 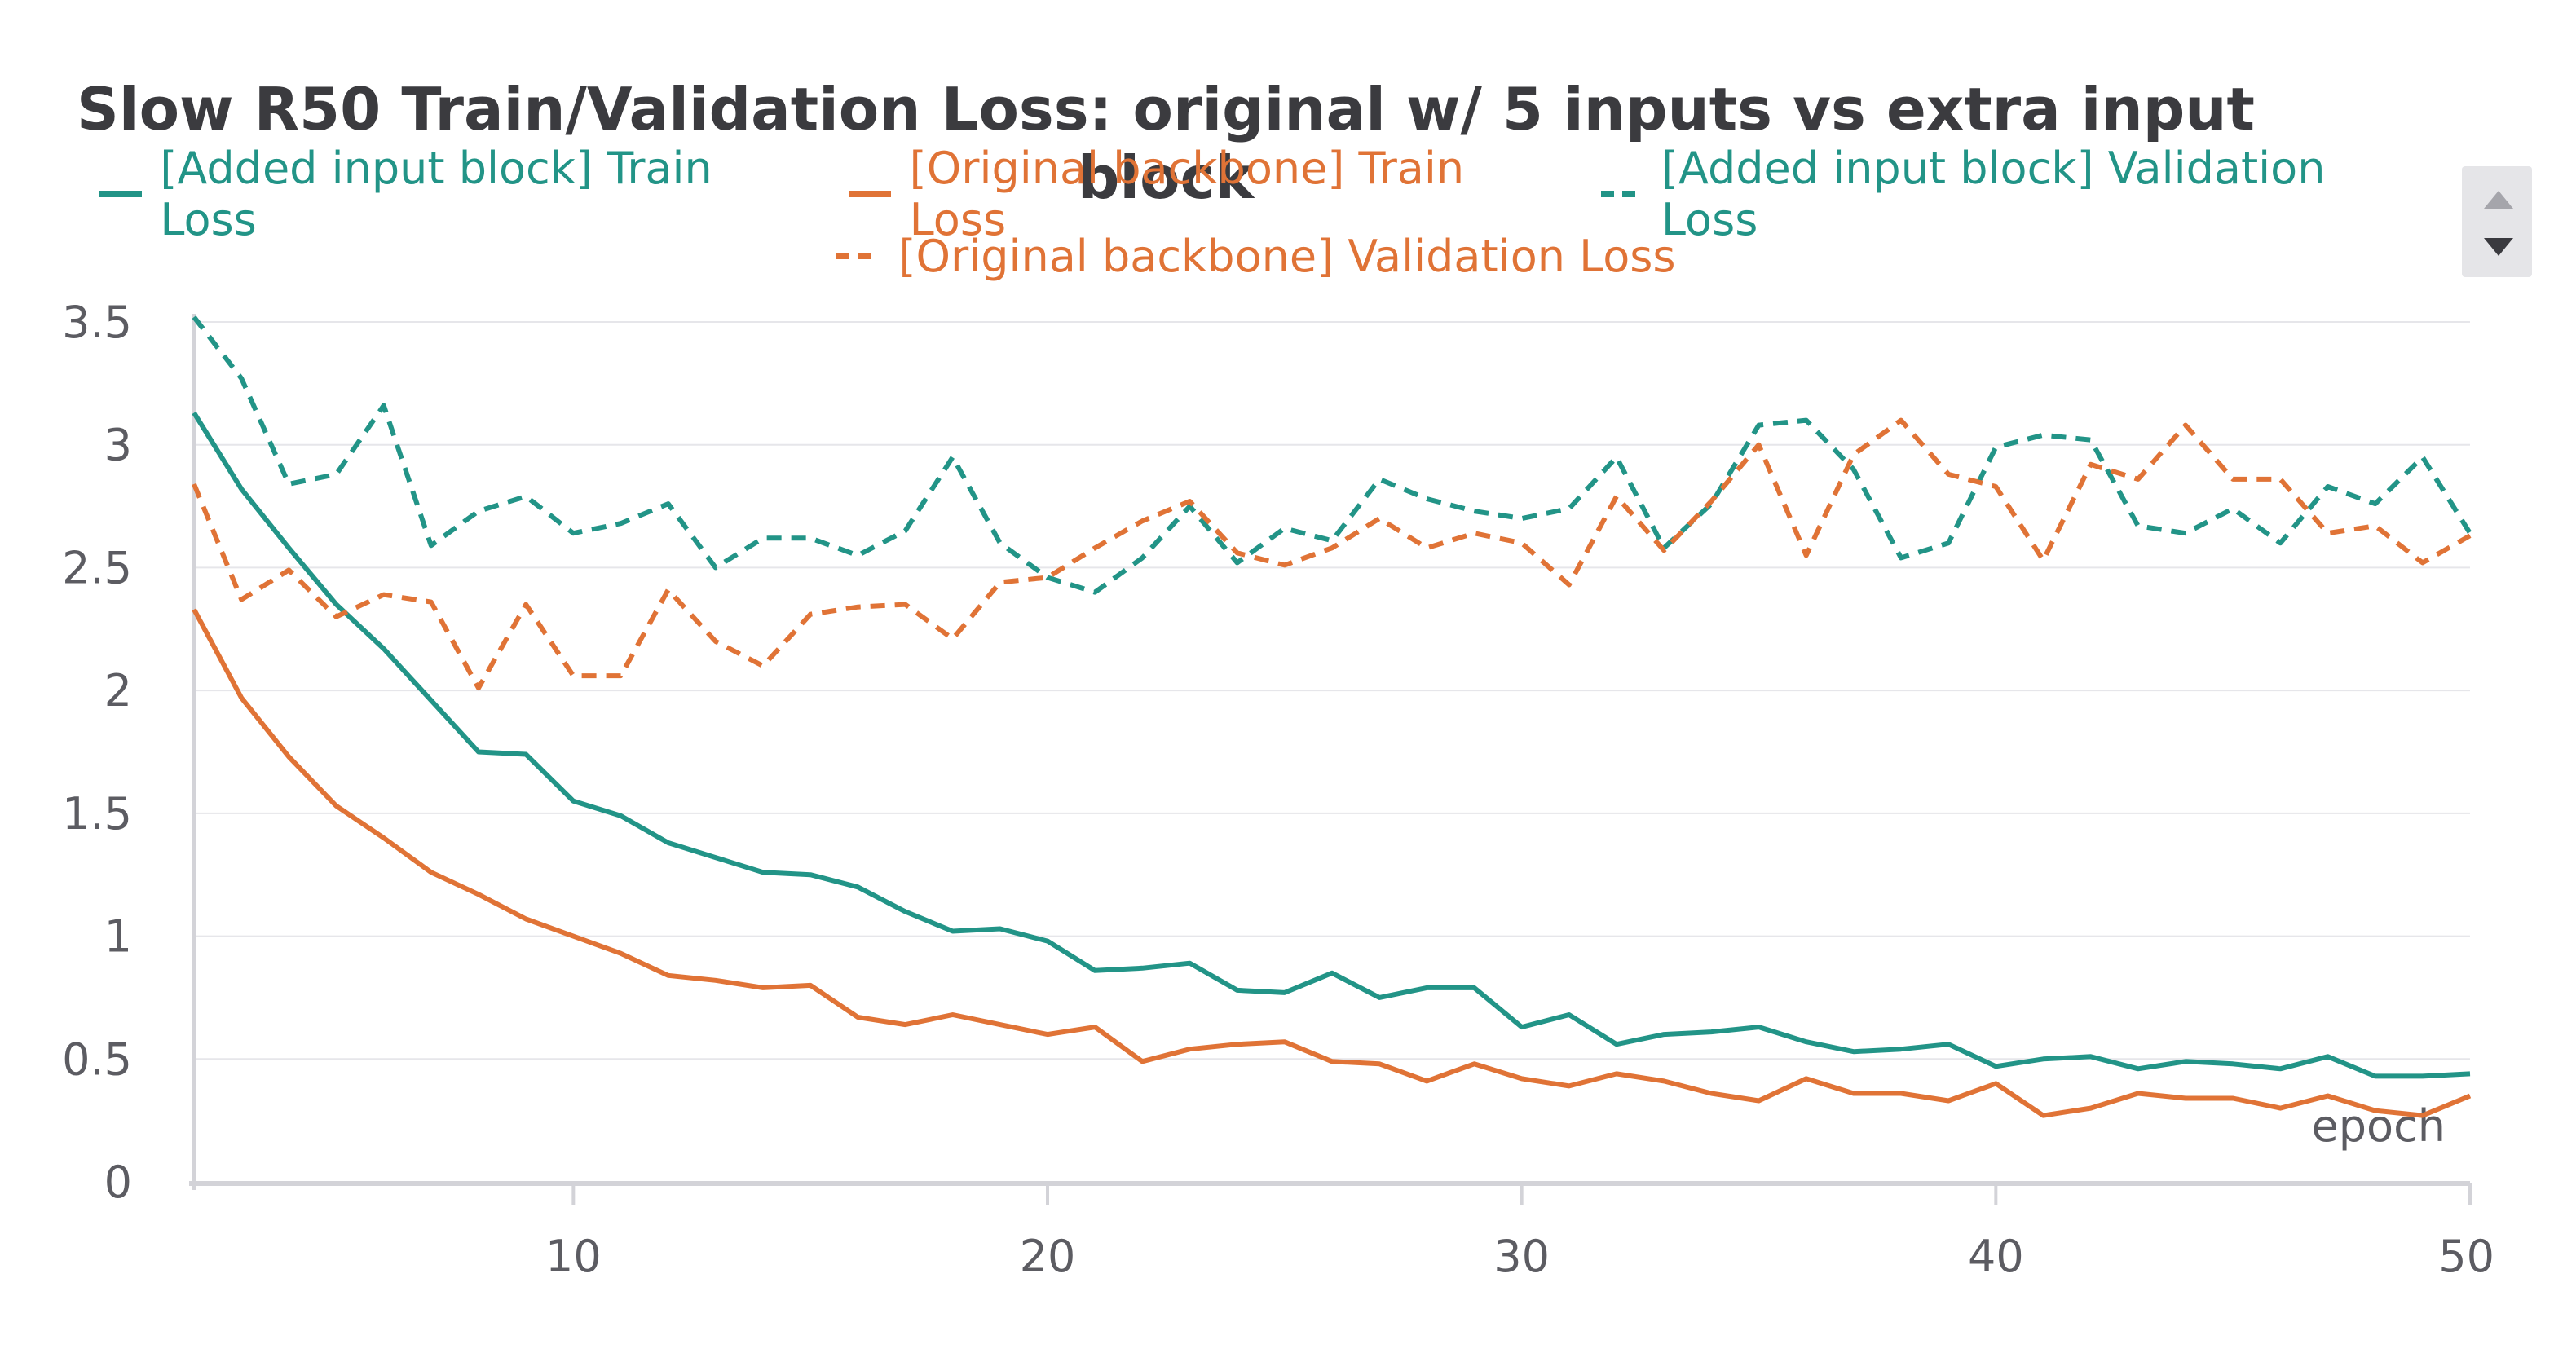 I want to click on legend-label: [Original backbone] Validation Loss, so click(x=1287, y=256).